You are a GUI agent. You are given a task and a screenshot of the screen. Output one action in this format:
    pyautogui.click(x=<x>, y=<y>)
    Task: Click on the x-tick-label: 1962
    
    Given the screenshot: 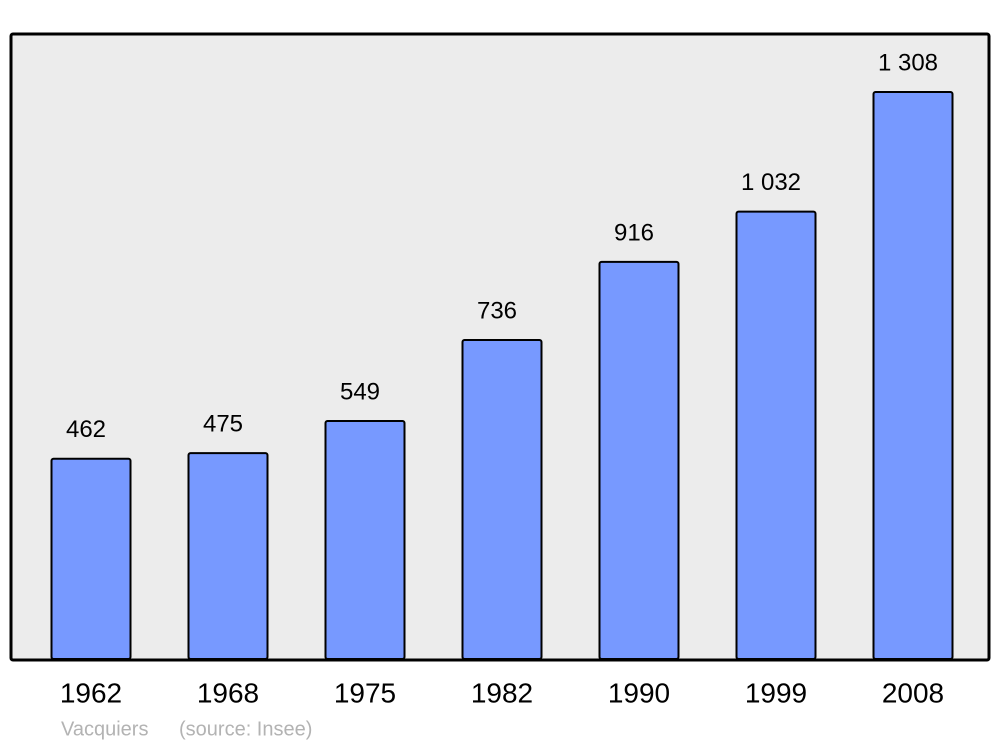 What is the action you would take?
    pyautogui.click(x=91, y=692)
    